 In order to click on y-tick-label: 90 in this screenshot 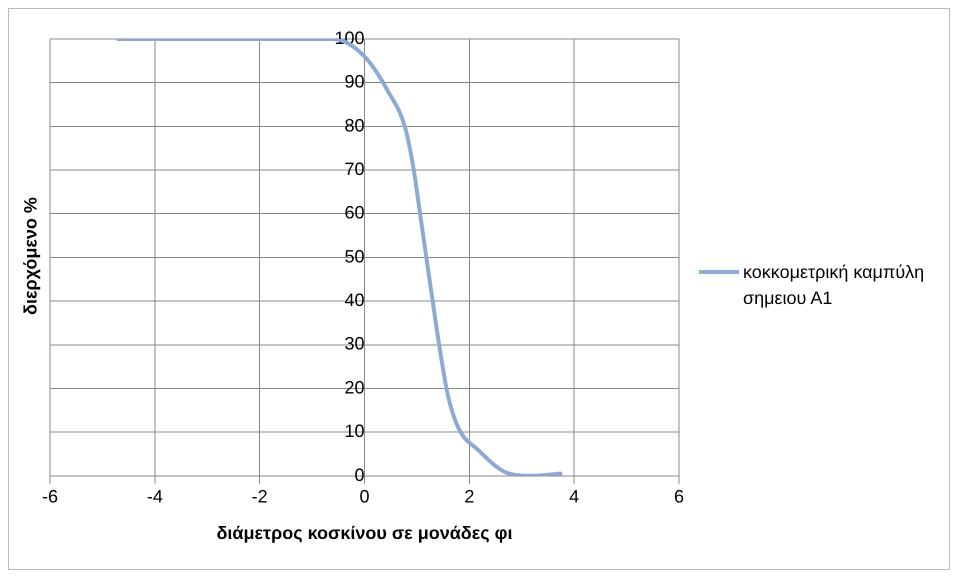, I will do `click(354, 82)`.